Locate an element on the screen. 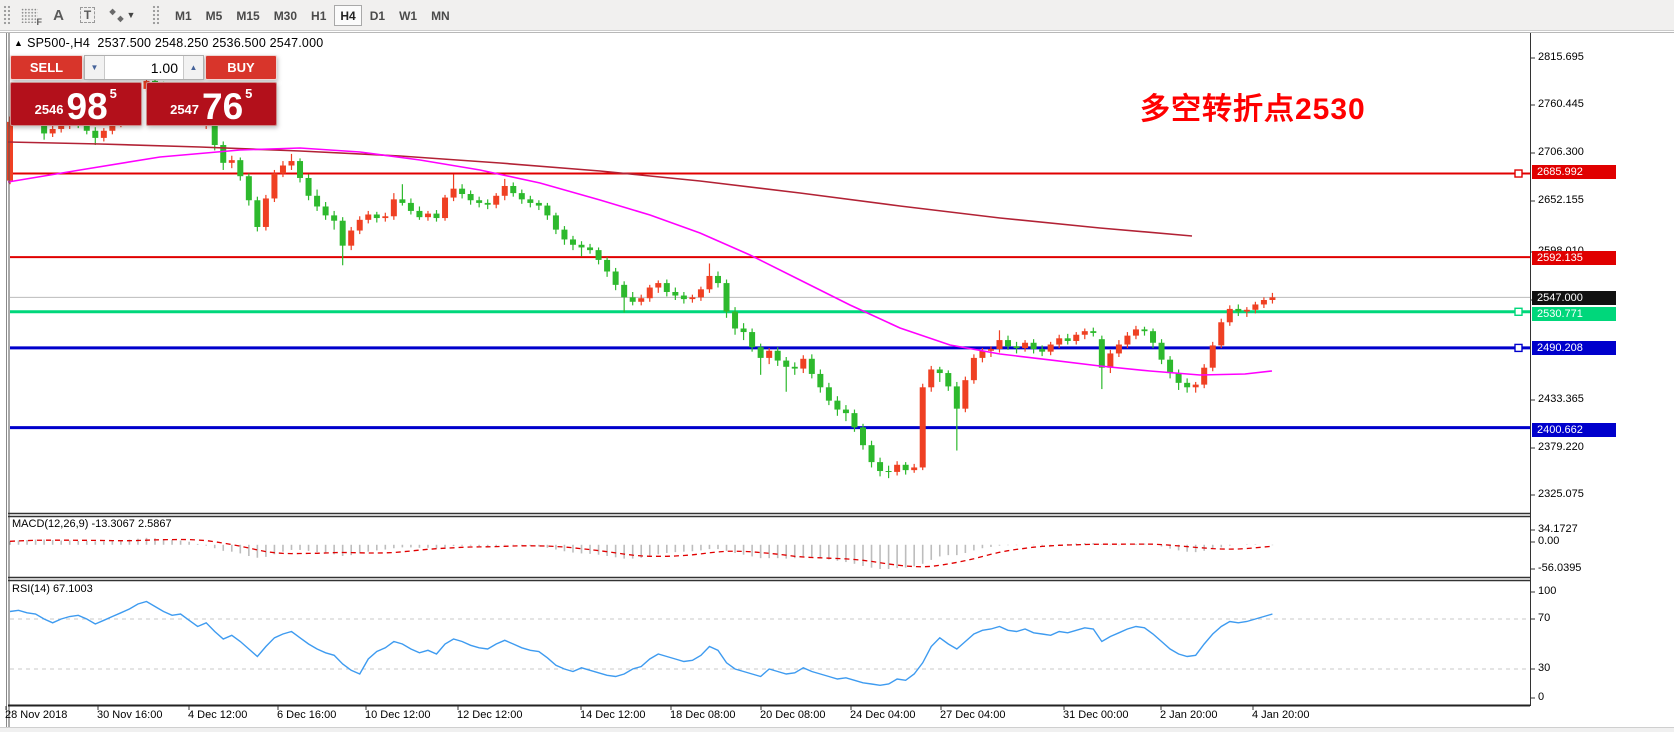 This screenshot has width=1674, height=732. price-axis-tick: 2815.695 is located at coordinates (1561, 57).